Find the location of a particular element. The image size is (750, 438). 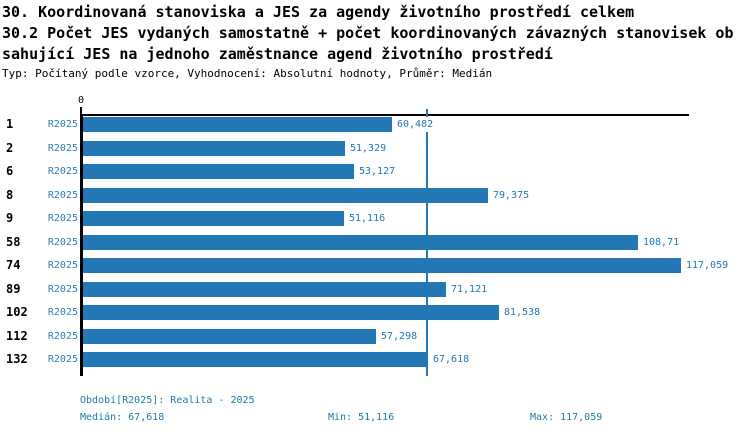

category-label: 6 is located at coordinates (10, 171).